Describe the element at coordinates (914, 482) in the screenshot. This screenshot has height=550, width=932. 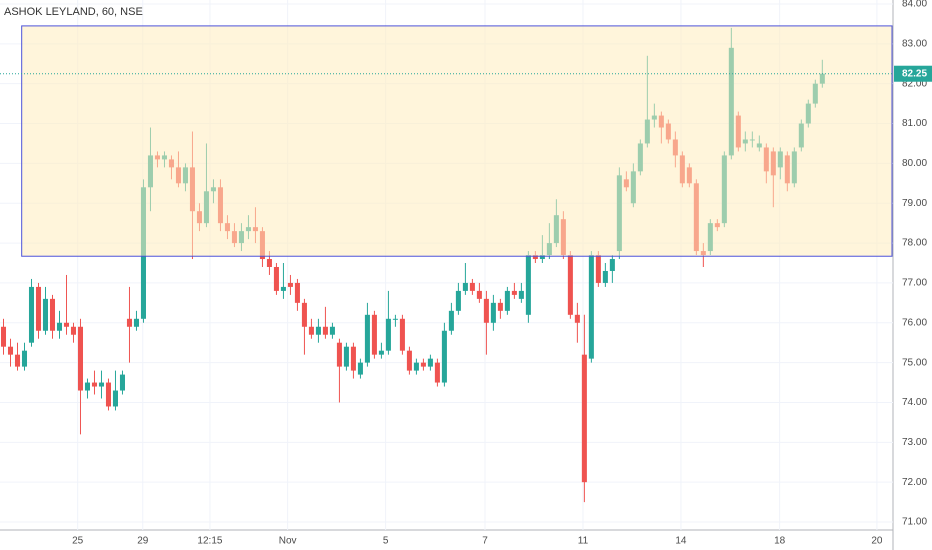
I see `y-tick-label: 72.00` at that location.